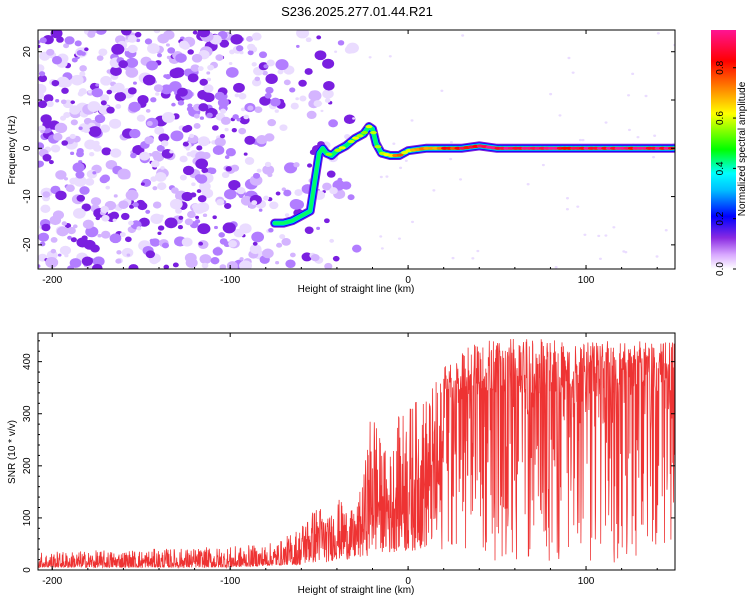  What do you see at coordinates (27, 244) in the screenshot?
I see `y-tick-label: -20` at bounding box center [27, 244].